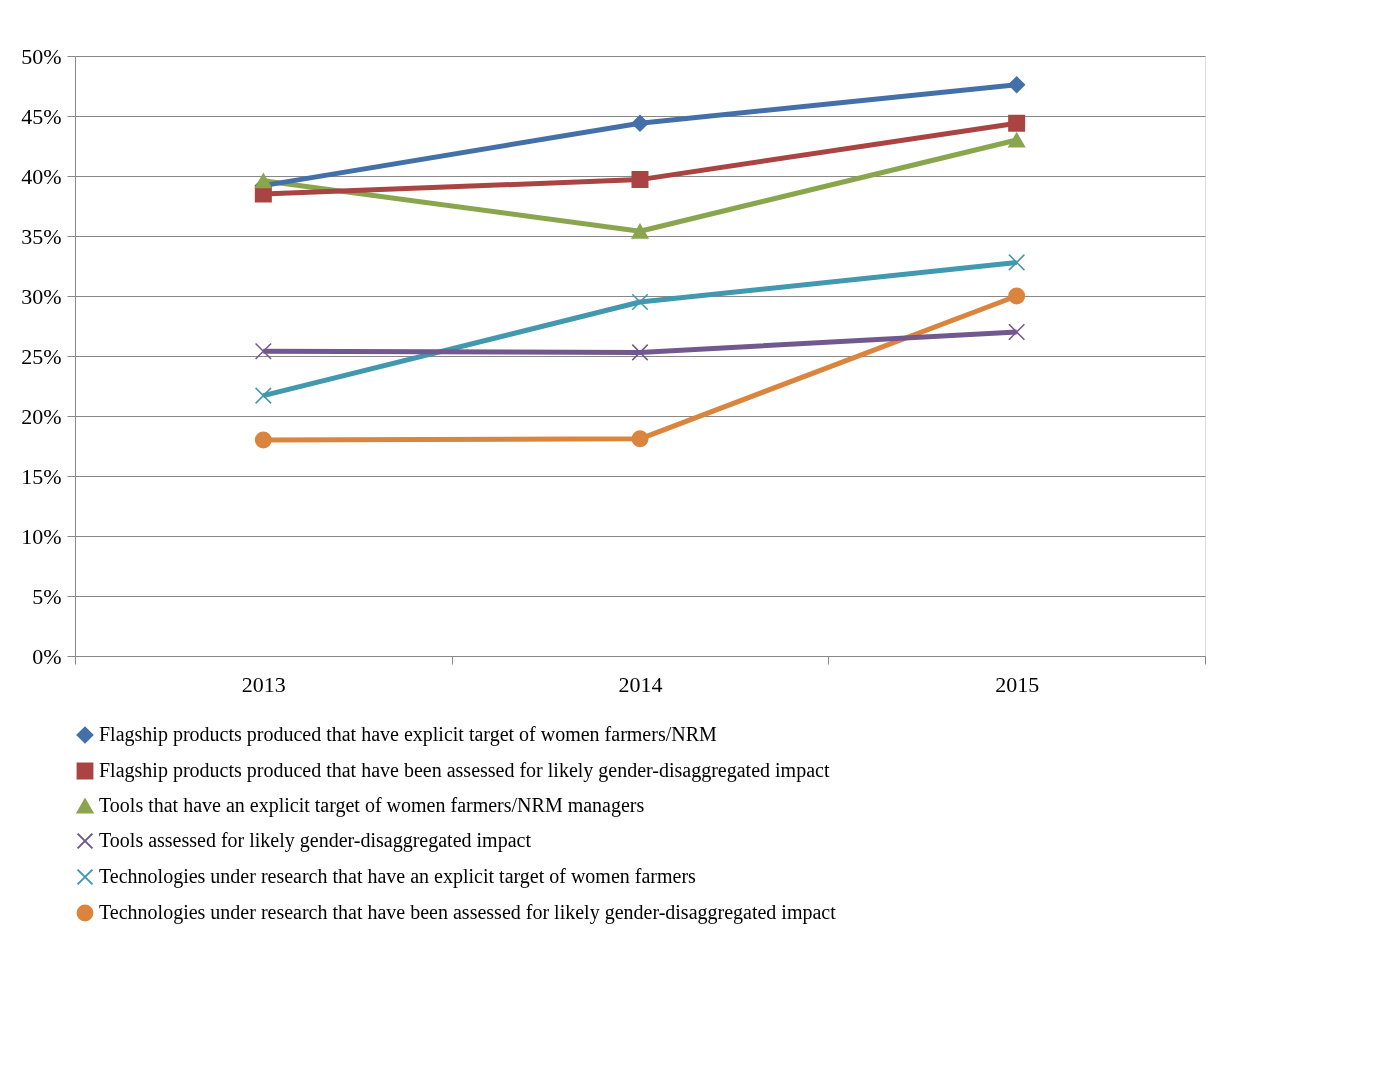  What do you see at coordinates (640, 684) in the screenshot?
I see `x-tick-label: 2014` at bounding box center [640, 684].